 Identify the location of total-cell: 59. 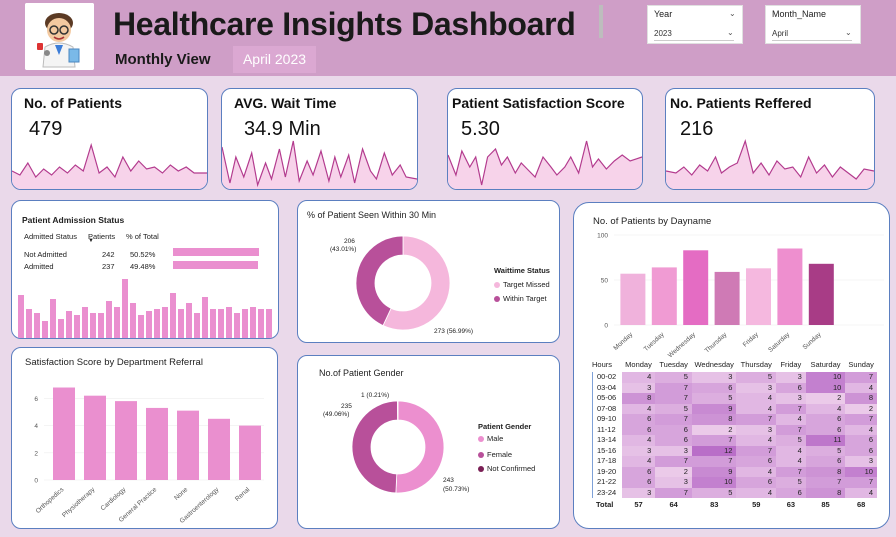
(756, 504).